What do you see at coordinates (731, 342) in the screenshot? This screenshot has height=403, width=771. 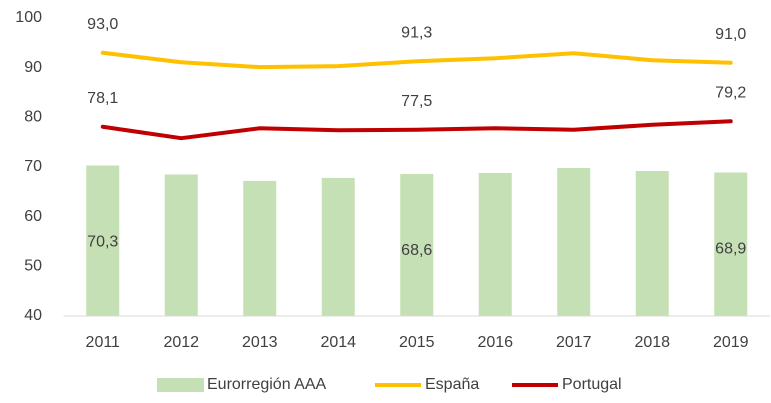 I see `x-tick-label: 2019` at bounding box center [731, 342].